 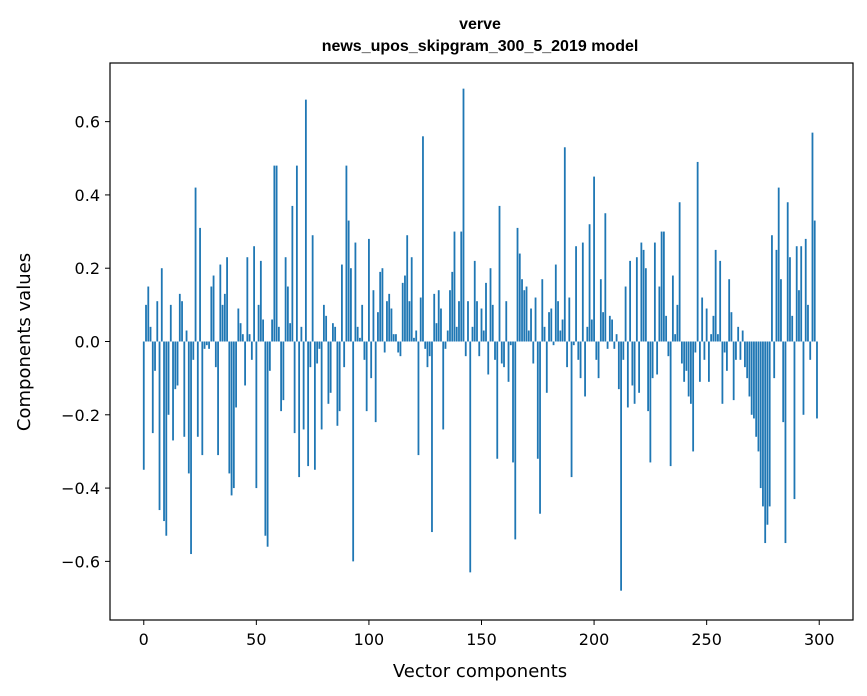 What do you see at coordinates (480, 24) in the screenshot?
I see `chart-title: verve` at bounding box center [480, 24].